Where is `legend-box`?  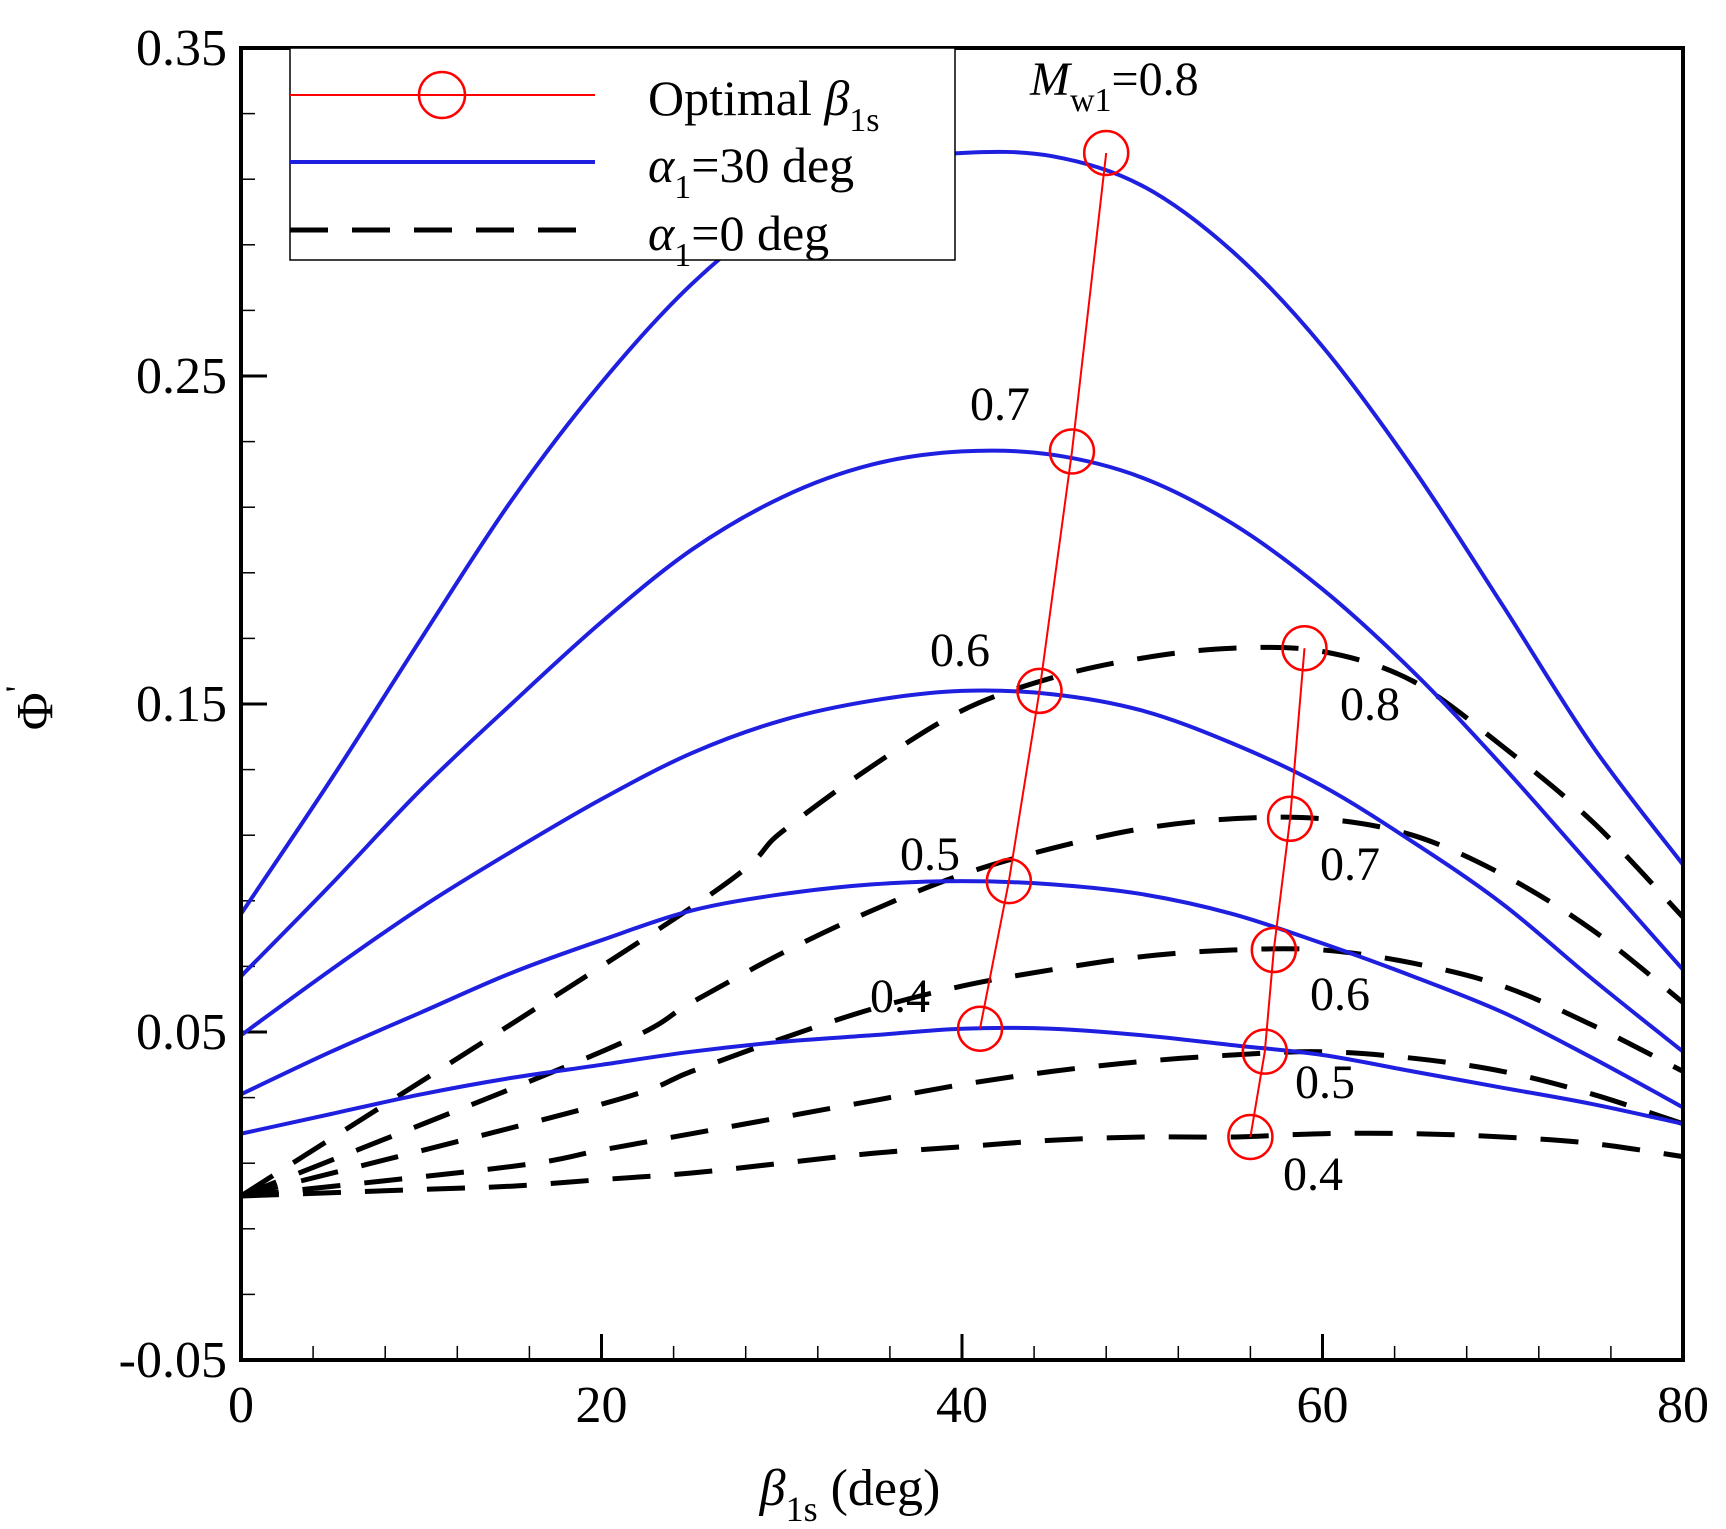
legend-box is located at coordinates (622, 154).